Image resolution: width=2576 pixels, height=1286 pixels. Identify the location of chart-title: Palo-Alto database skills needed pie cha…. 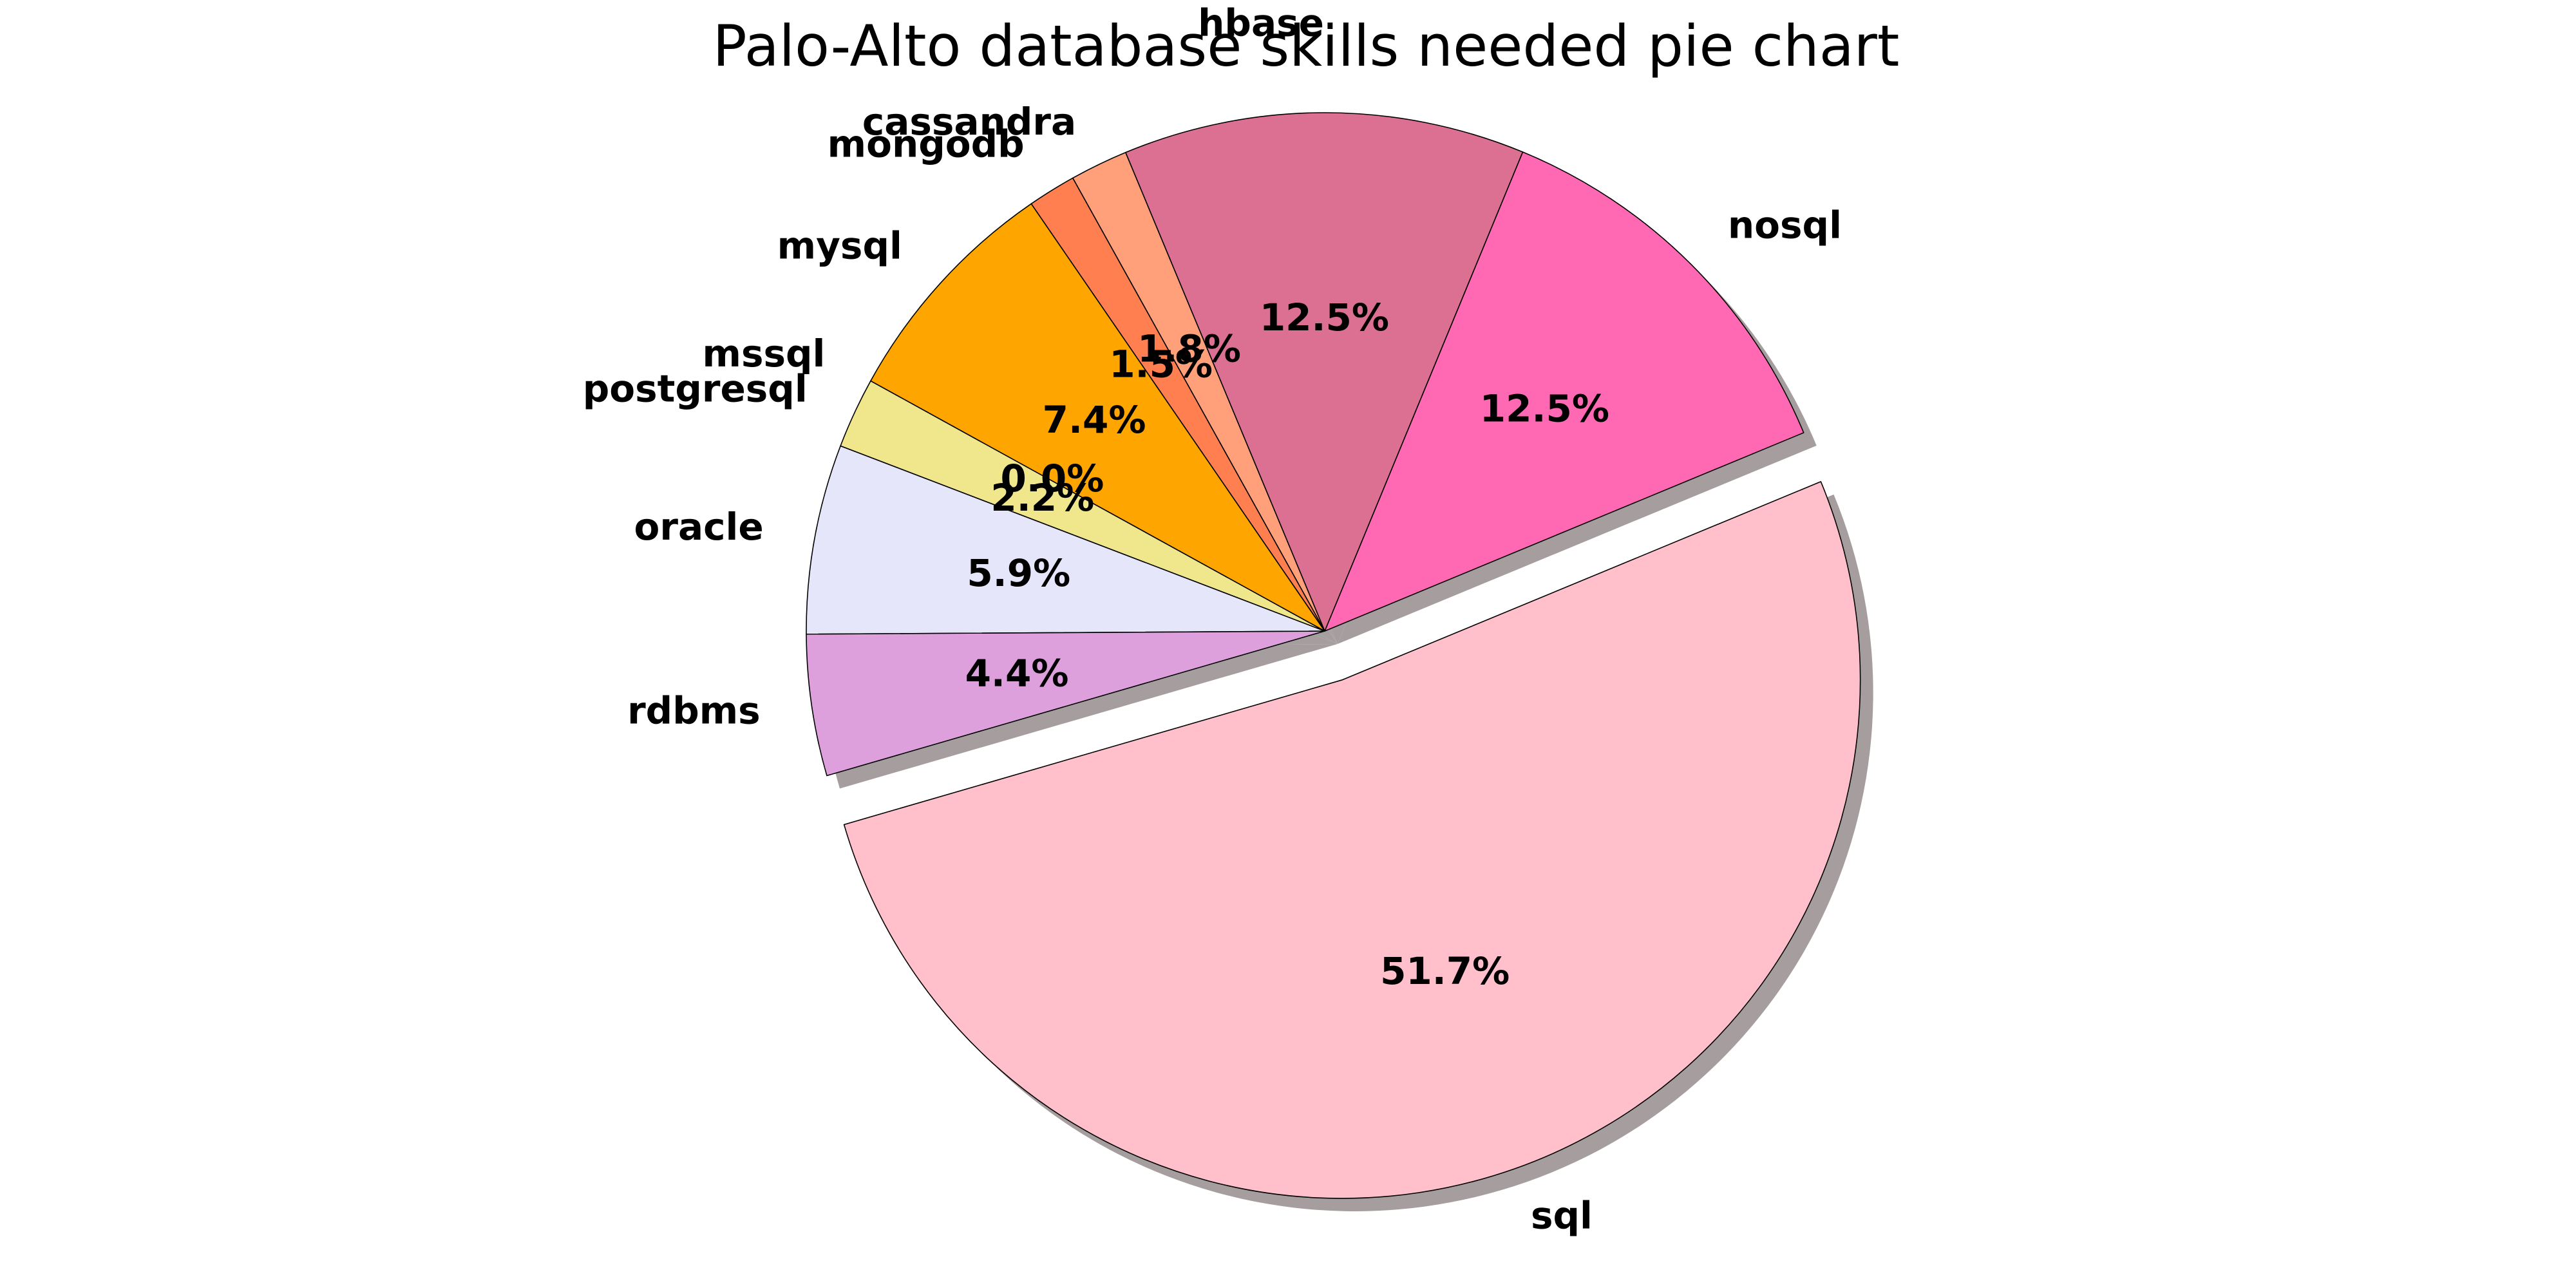
(1306, 46).